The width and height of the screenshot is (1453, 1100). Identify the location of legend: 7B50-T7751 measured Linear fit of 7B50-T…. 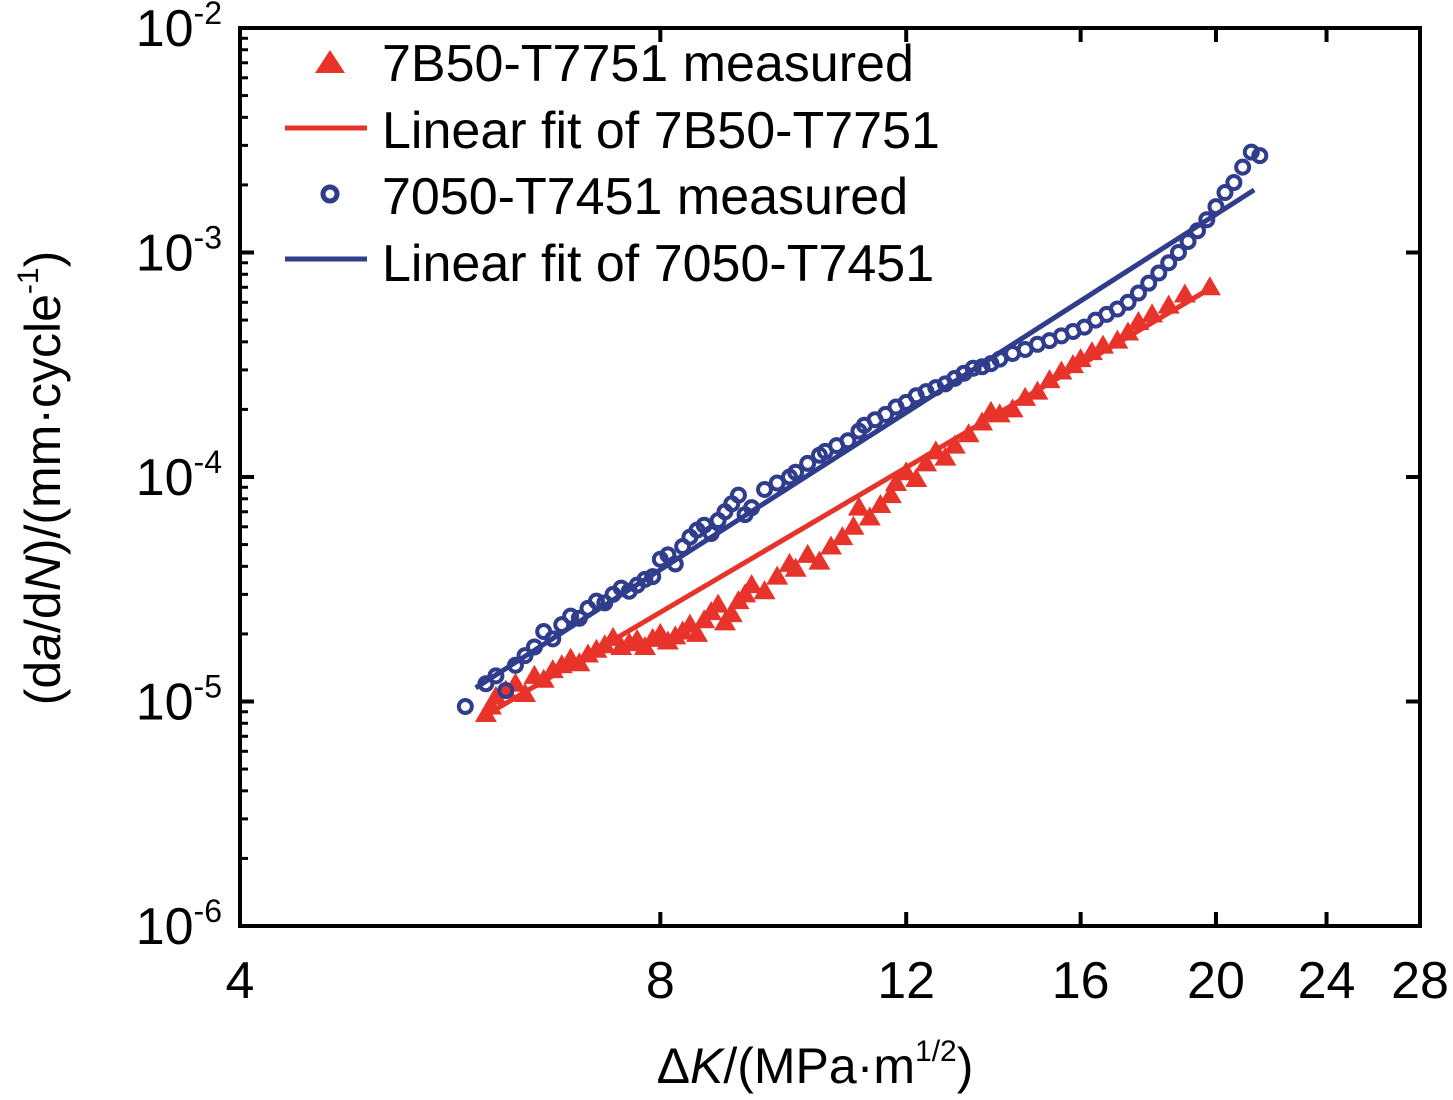
(612, 164).